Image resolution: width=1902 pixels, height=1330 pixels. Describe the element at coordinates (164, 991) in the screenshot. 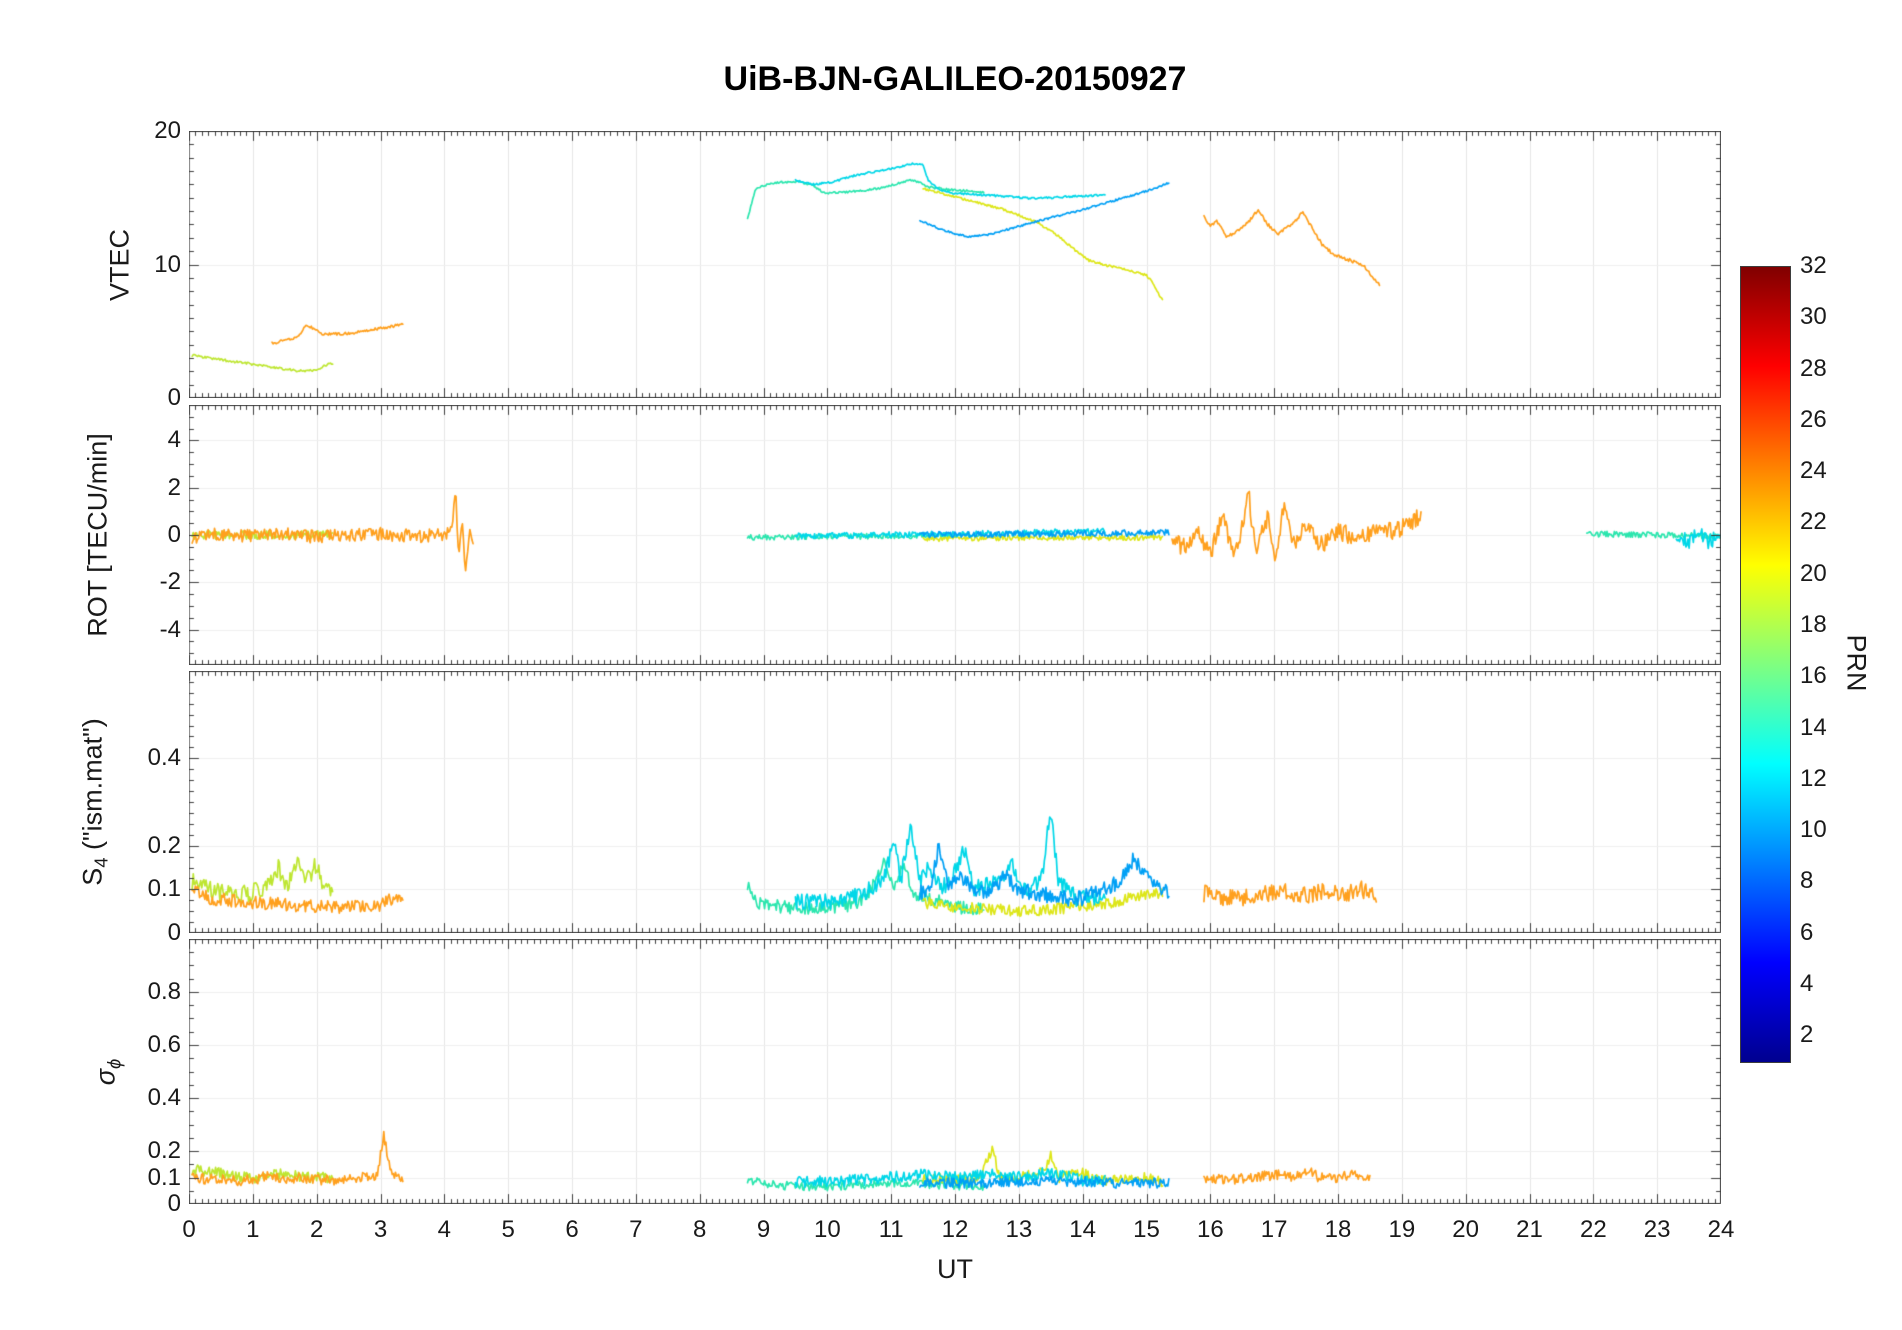

I see `y-tick-label: 0.8` at that location.